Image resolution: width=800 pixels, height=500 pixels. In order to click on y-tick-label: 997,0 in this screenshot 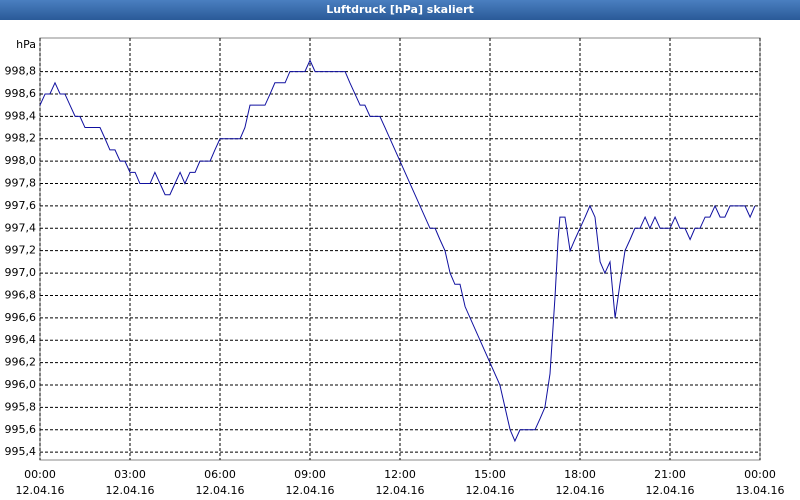, I will do `click(21, 272)`.